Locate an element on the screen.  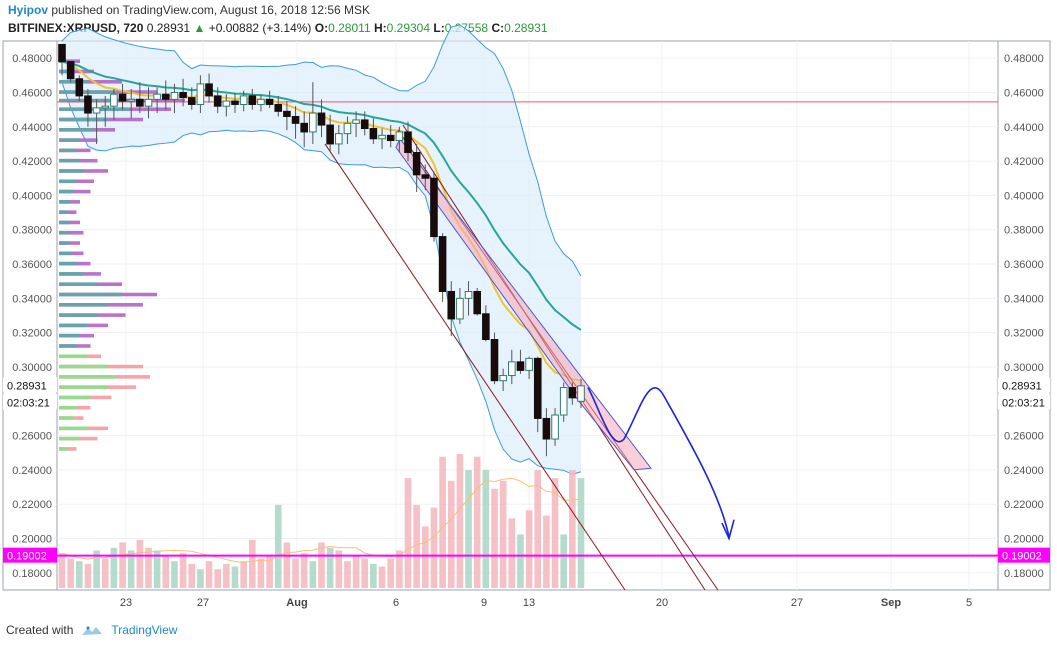
x-tick-label: 27 is located at coordinates (203, 603).